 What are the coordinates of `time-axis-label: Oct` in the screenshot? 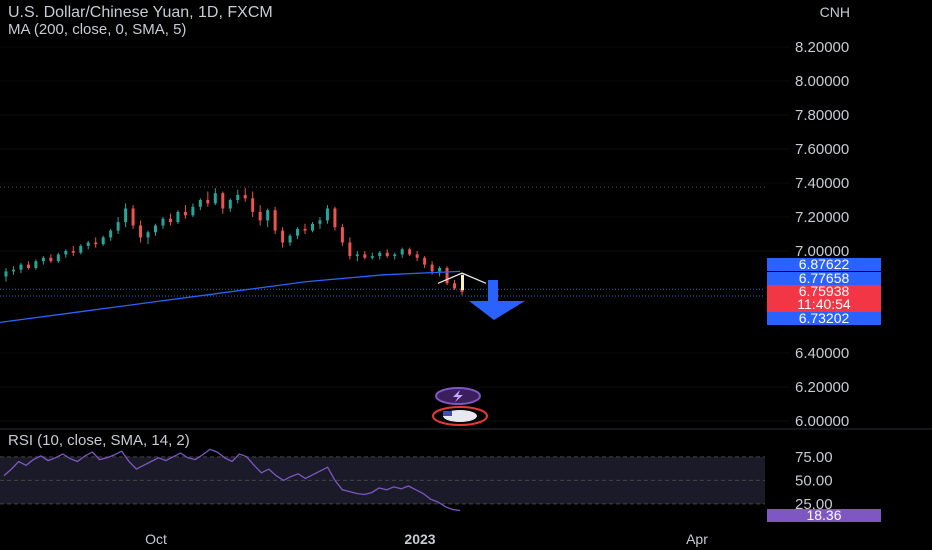 It's located at (156, 539).